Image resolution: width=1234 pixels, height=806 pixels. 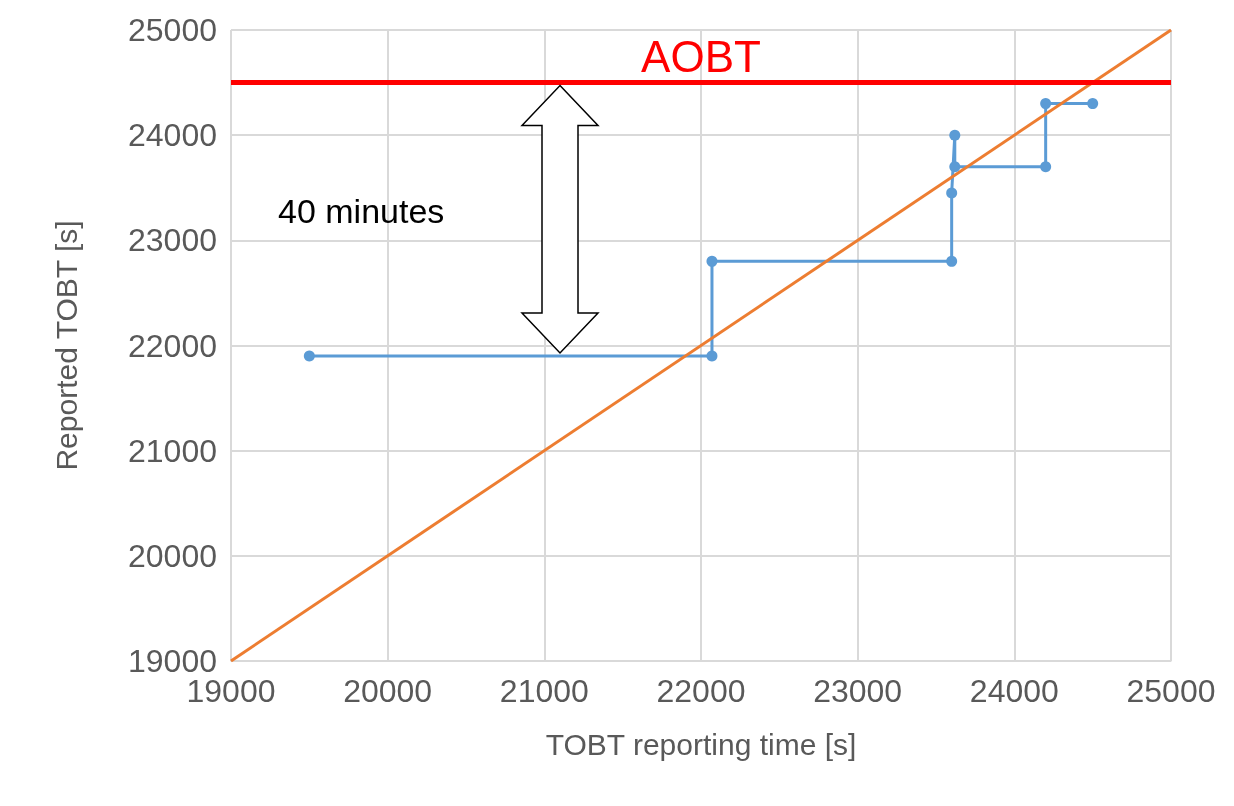 I want to click on x-tick-label: 23000, so click(x=858, y=691).